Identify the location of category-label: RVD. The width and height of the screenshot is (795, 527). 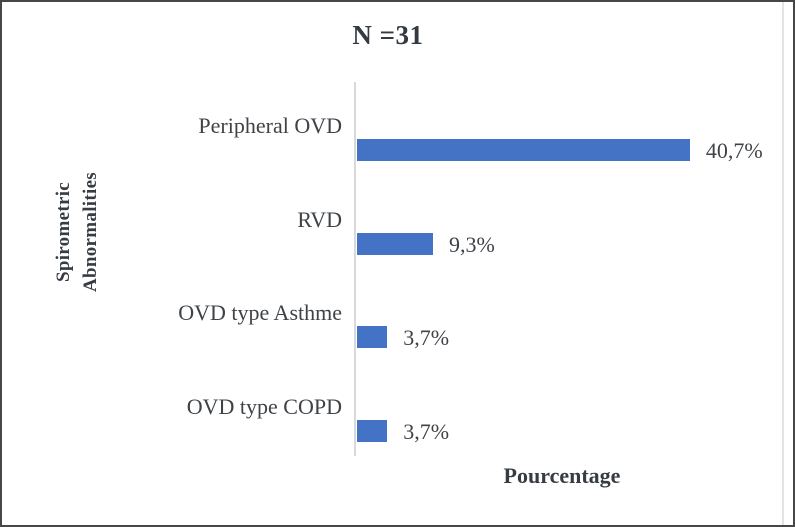
(319, 219).